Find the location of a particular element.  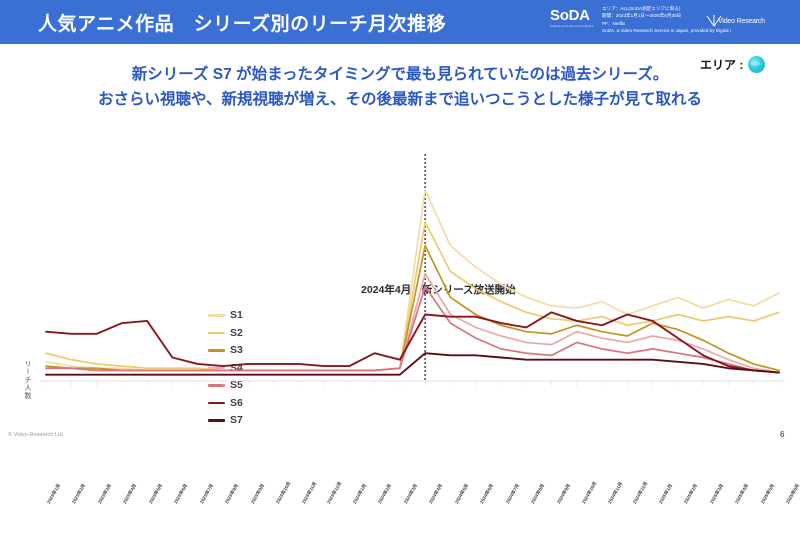

soda-logo: SoDA Streaming On-Demand Analytics is located at coordinates (583, 23).